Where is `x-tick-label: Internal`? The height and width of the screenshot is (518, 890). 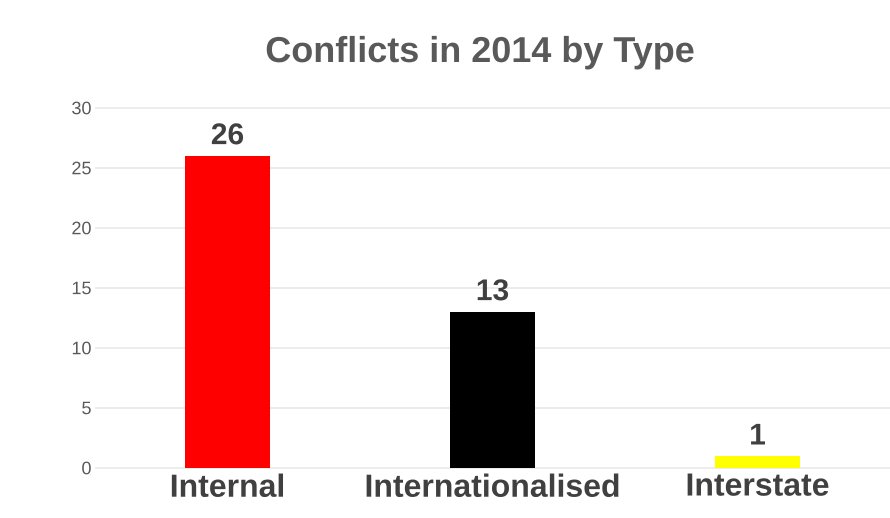
x-tick-label: Internal is located at coordinates (228, 486).